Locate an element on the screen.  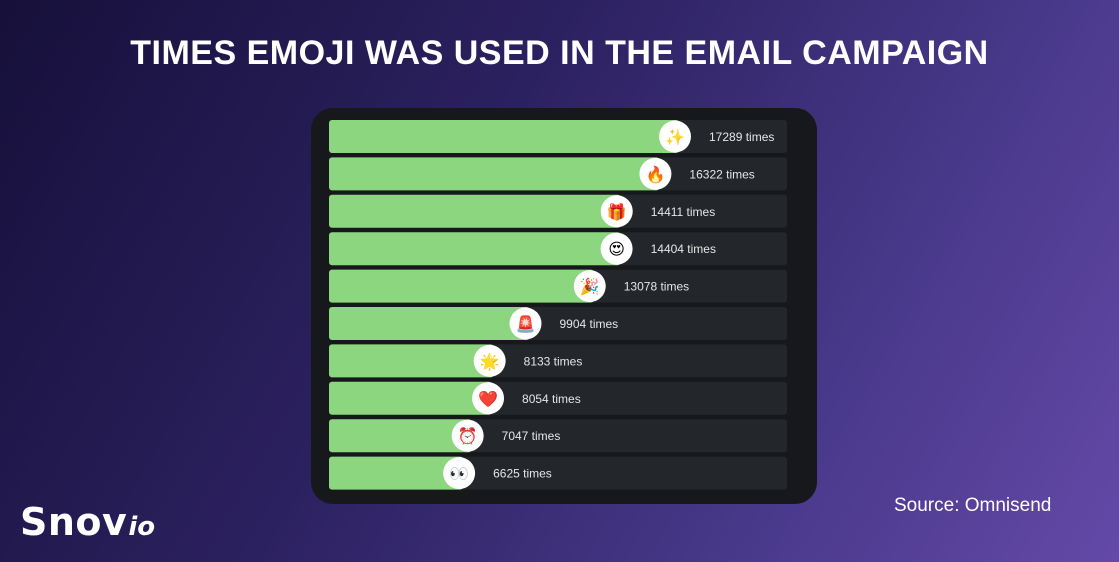
emoji-badge-alarm-clock is located at coordinates (467, 435).